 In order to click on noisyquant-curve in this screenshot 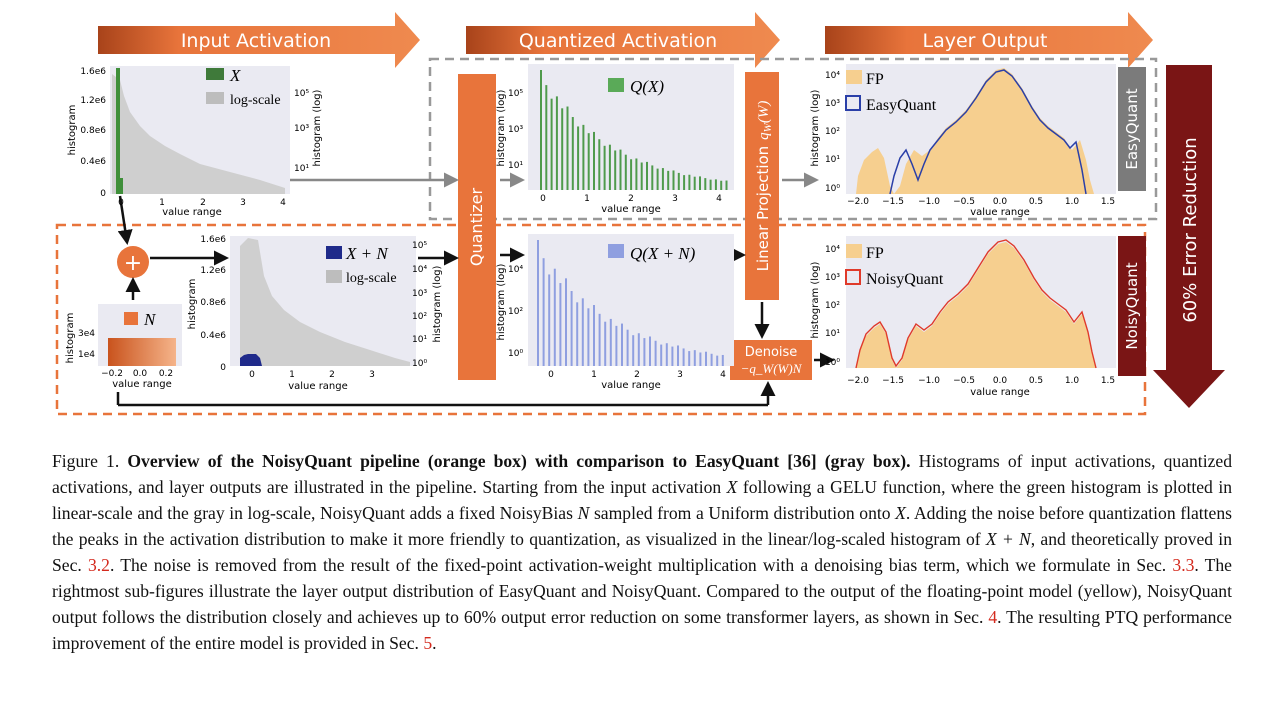, I will do `click(976, 304)`.